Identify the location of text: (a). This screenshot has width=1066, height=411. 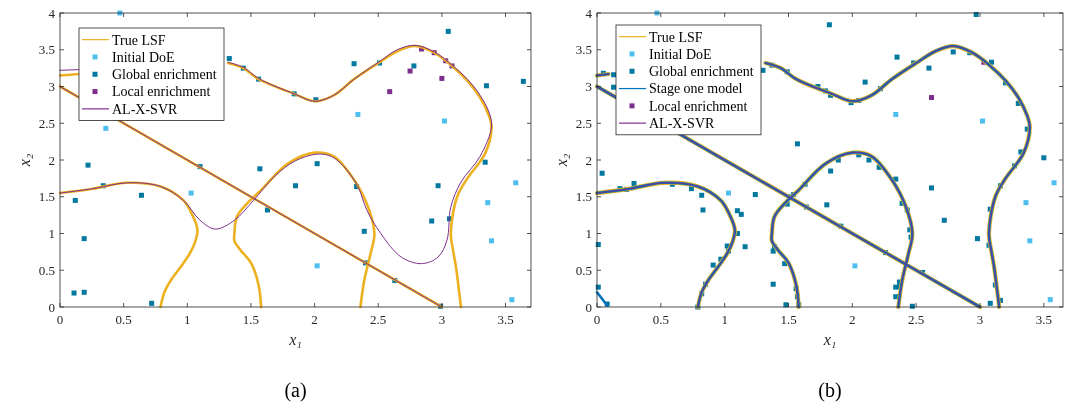
(295, 390).